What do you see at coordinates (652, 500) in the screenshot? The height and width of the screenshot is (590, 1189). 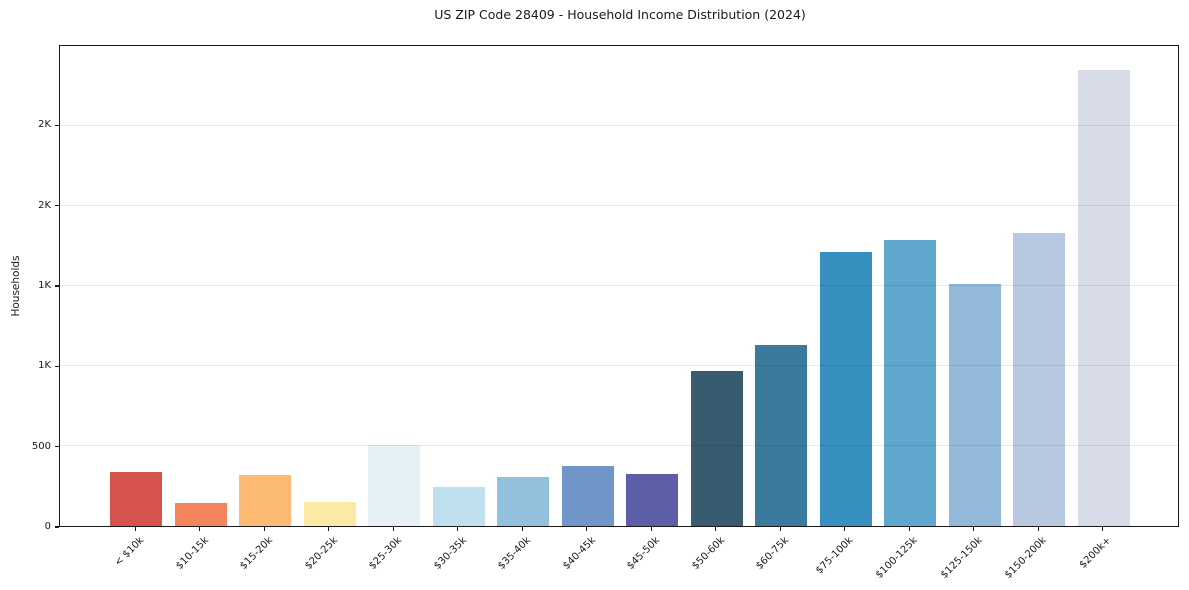 I see `bar-$45-50k` at bounding box center [652, 500].